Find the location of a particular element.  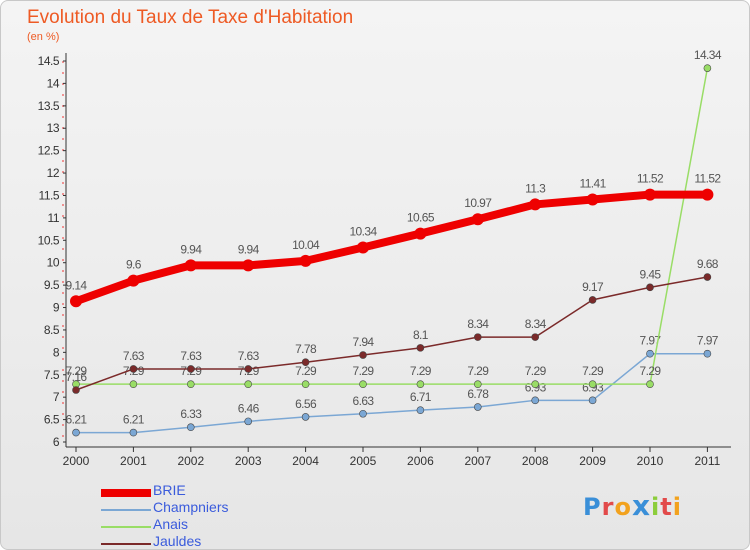

legend-swatch-champniers is located at coordinates (126, 510).